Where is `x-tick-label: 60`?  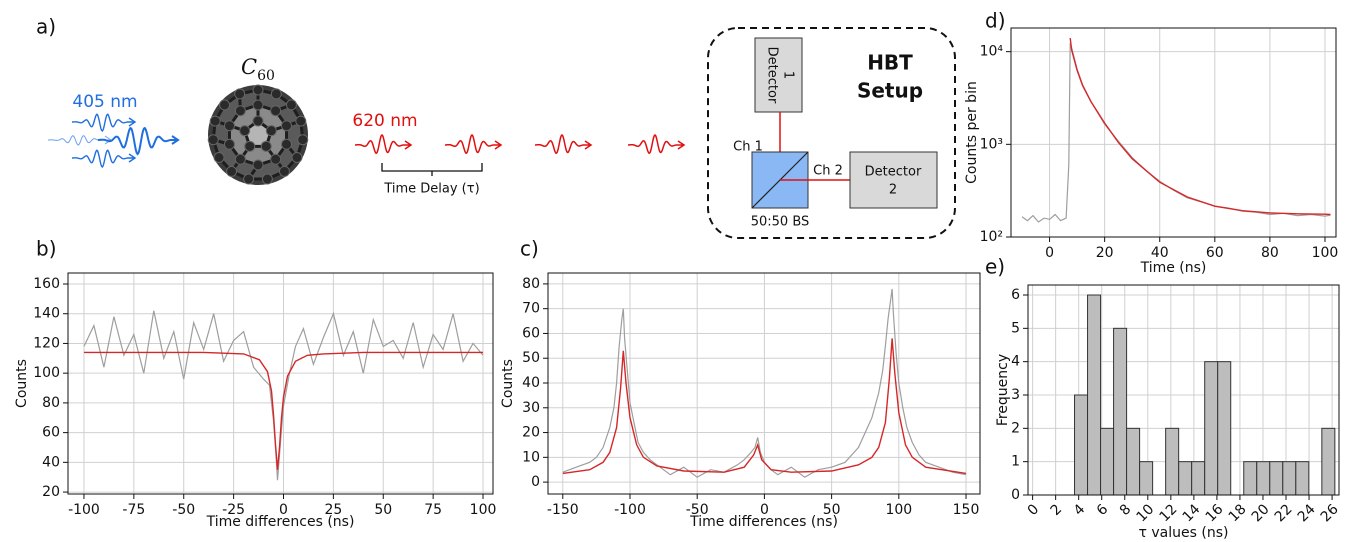
x-tick-label: 60 is located at coordinates (1215, 253).